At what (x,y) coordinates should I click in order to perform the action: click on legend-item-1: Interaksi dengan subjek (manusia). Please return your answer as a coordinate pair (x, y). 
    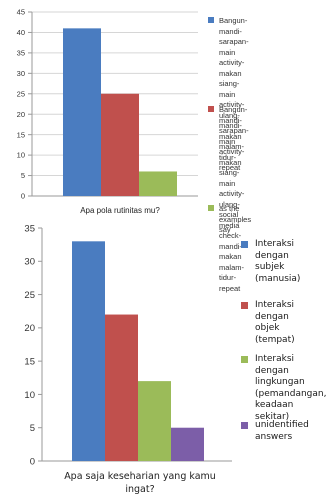
    Looking at the image, I should click on (270, 262).